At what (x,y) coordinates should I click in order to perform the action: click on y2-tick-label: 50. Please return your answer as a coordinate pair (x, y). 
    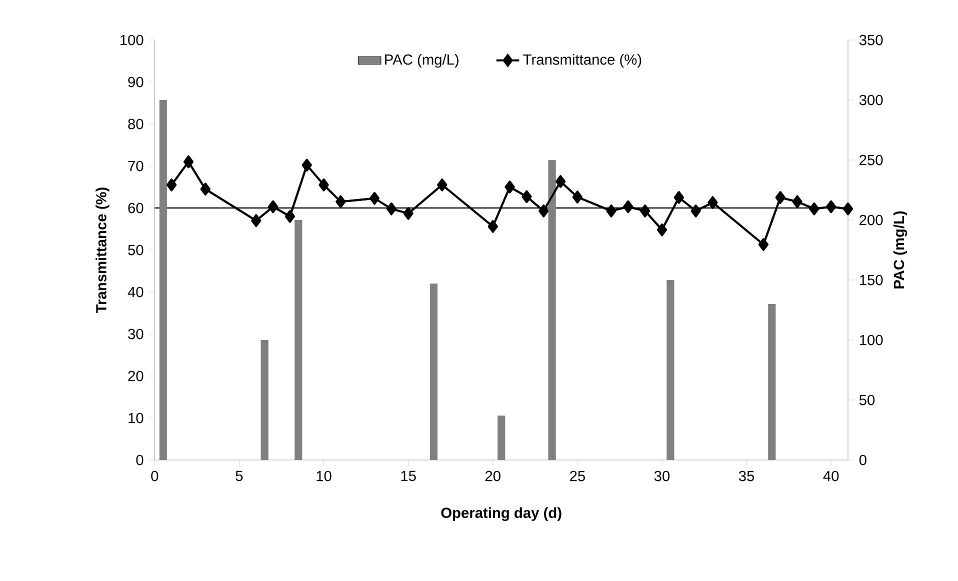
    Looking at the image, I should click on (867, 400).